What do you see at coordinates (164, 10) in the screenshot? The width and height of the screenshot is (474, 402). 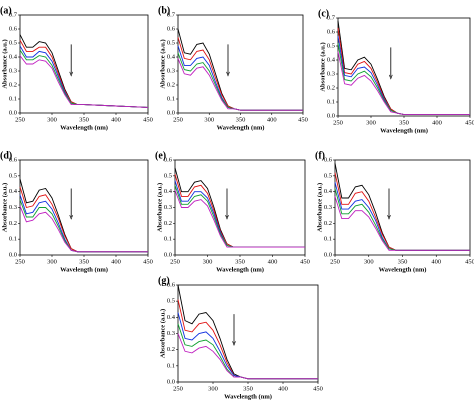 I see `panel-label: (b)` at bounding box center [164, 10].